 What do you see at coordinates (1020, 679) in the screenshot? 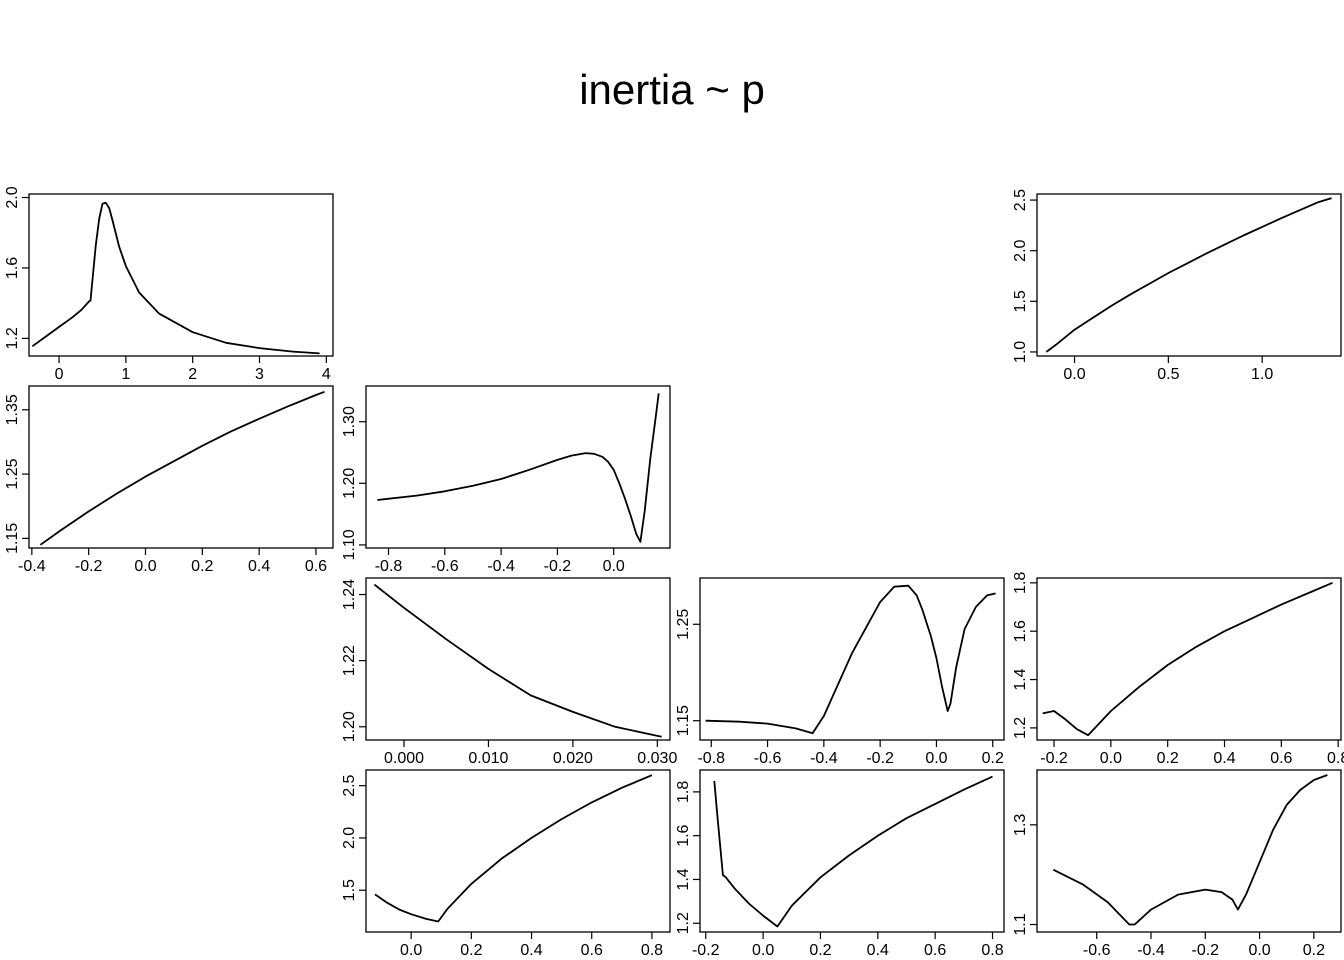
I see `y-tick-label: 1.4` at bounding box center [1020, 679].